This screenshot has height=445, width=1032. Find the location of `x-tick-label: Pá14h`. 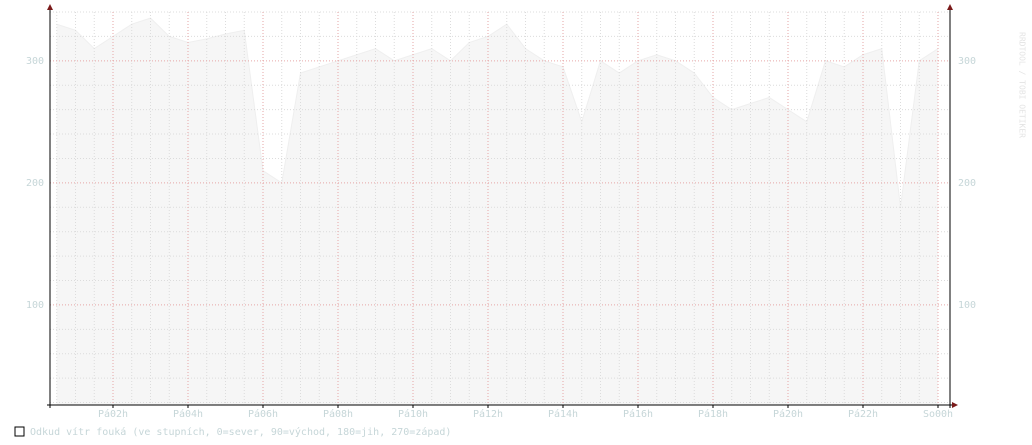

x-tick-label: Pá14h is located at coordinates (563, 414).